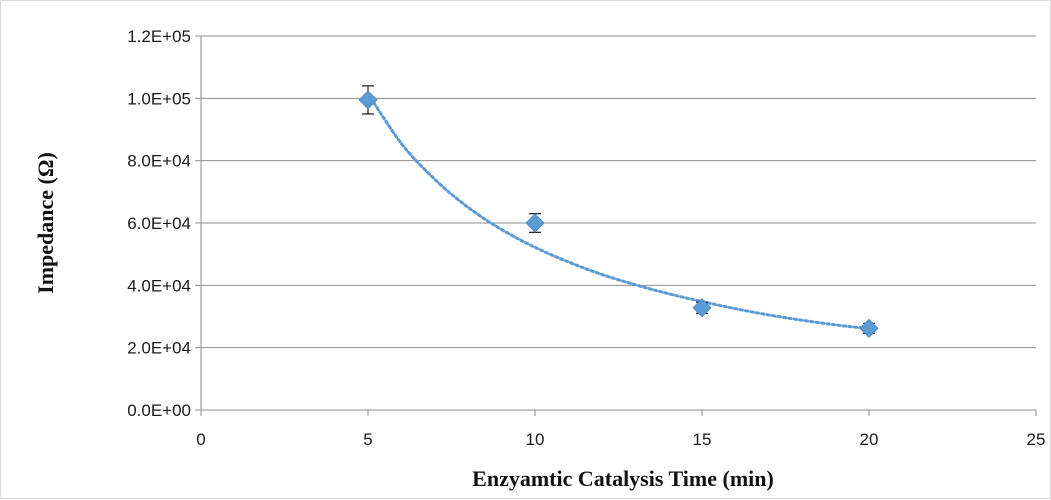 The width and height of the screenshot is (1051, 500). I want to click on x-tick-label: 5, so click(367, 439).